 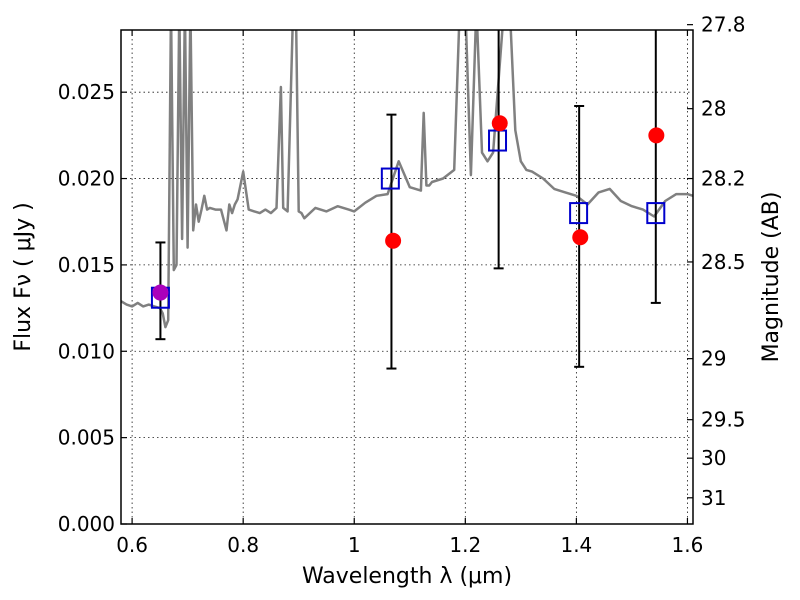 I want to click on y-tick-label: 0.015, so click(x=86, y=265).